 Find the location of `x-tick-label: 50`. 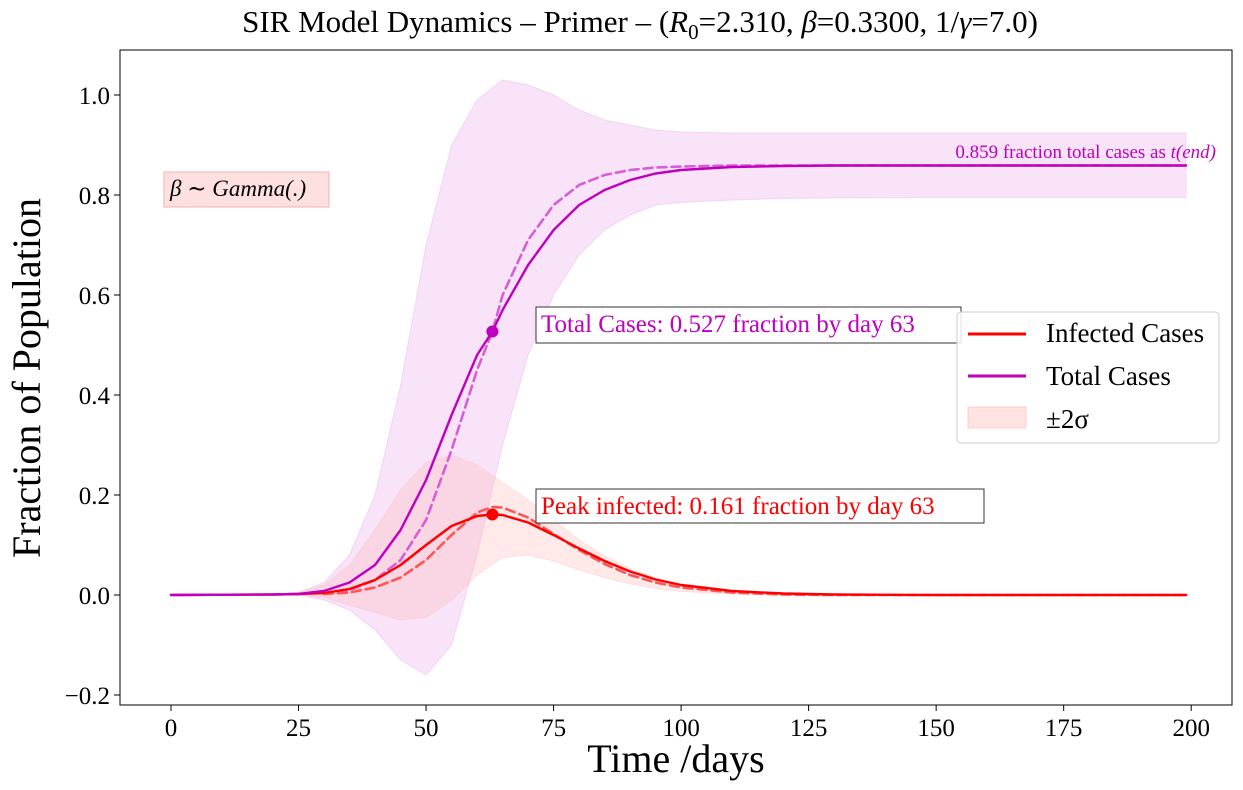

x-tick-label: 50 is located at coordinates (426, 728).